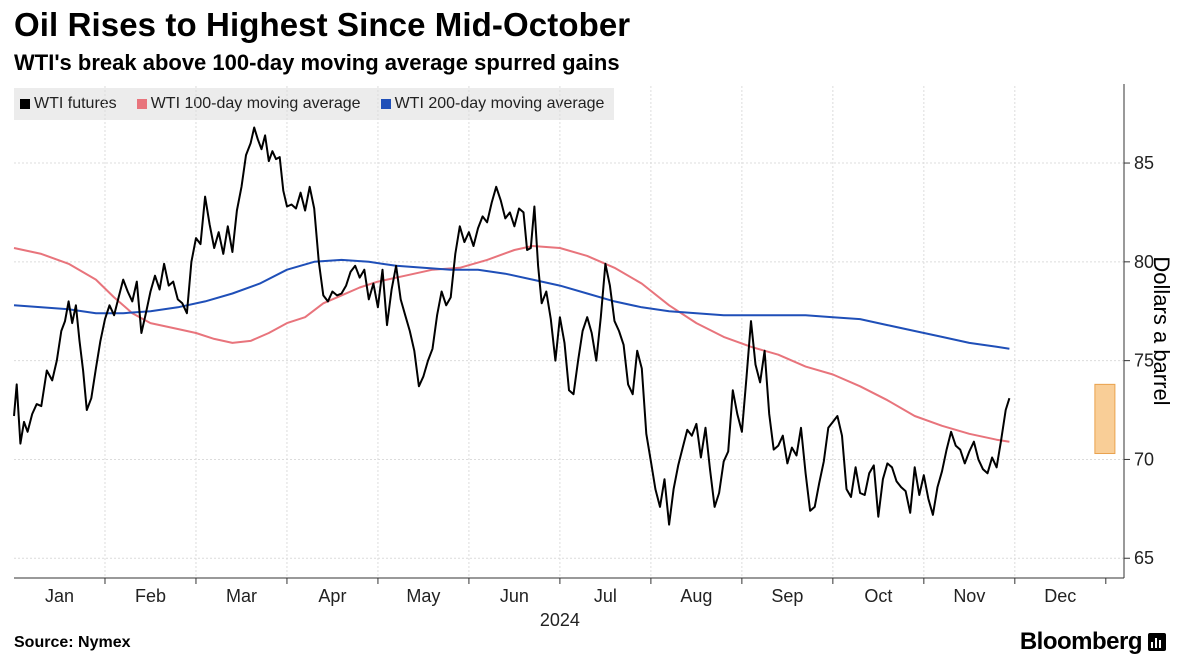 The image size is (1182, 663). I want to click on legend-swatch-100-day-ma, so click(141, 104).